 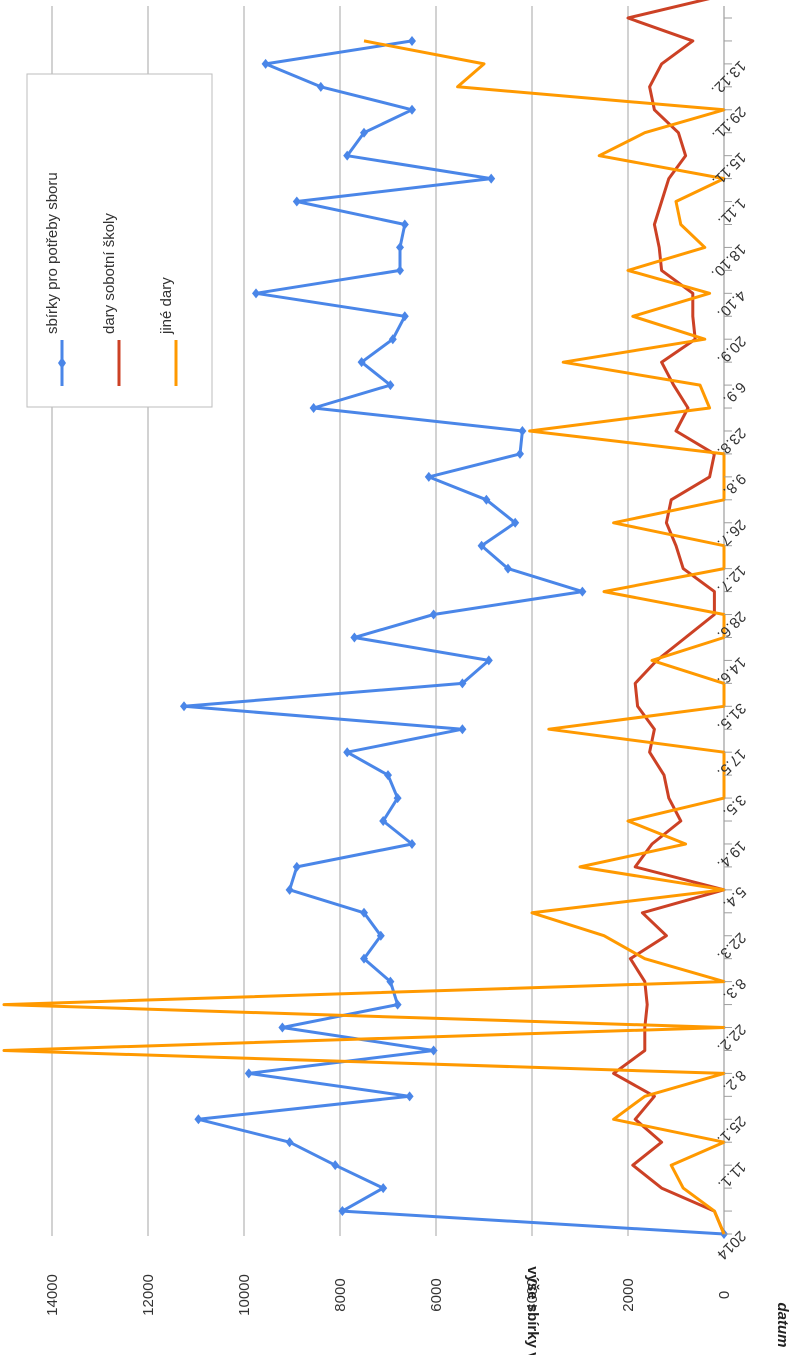 I want to click on y-tick-label: 6000, so click(x=436, y=1294).